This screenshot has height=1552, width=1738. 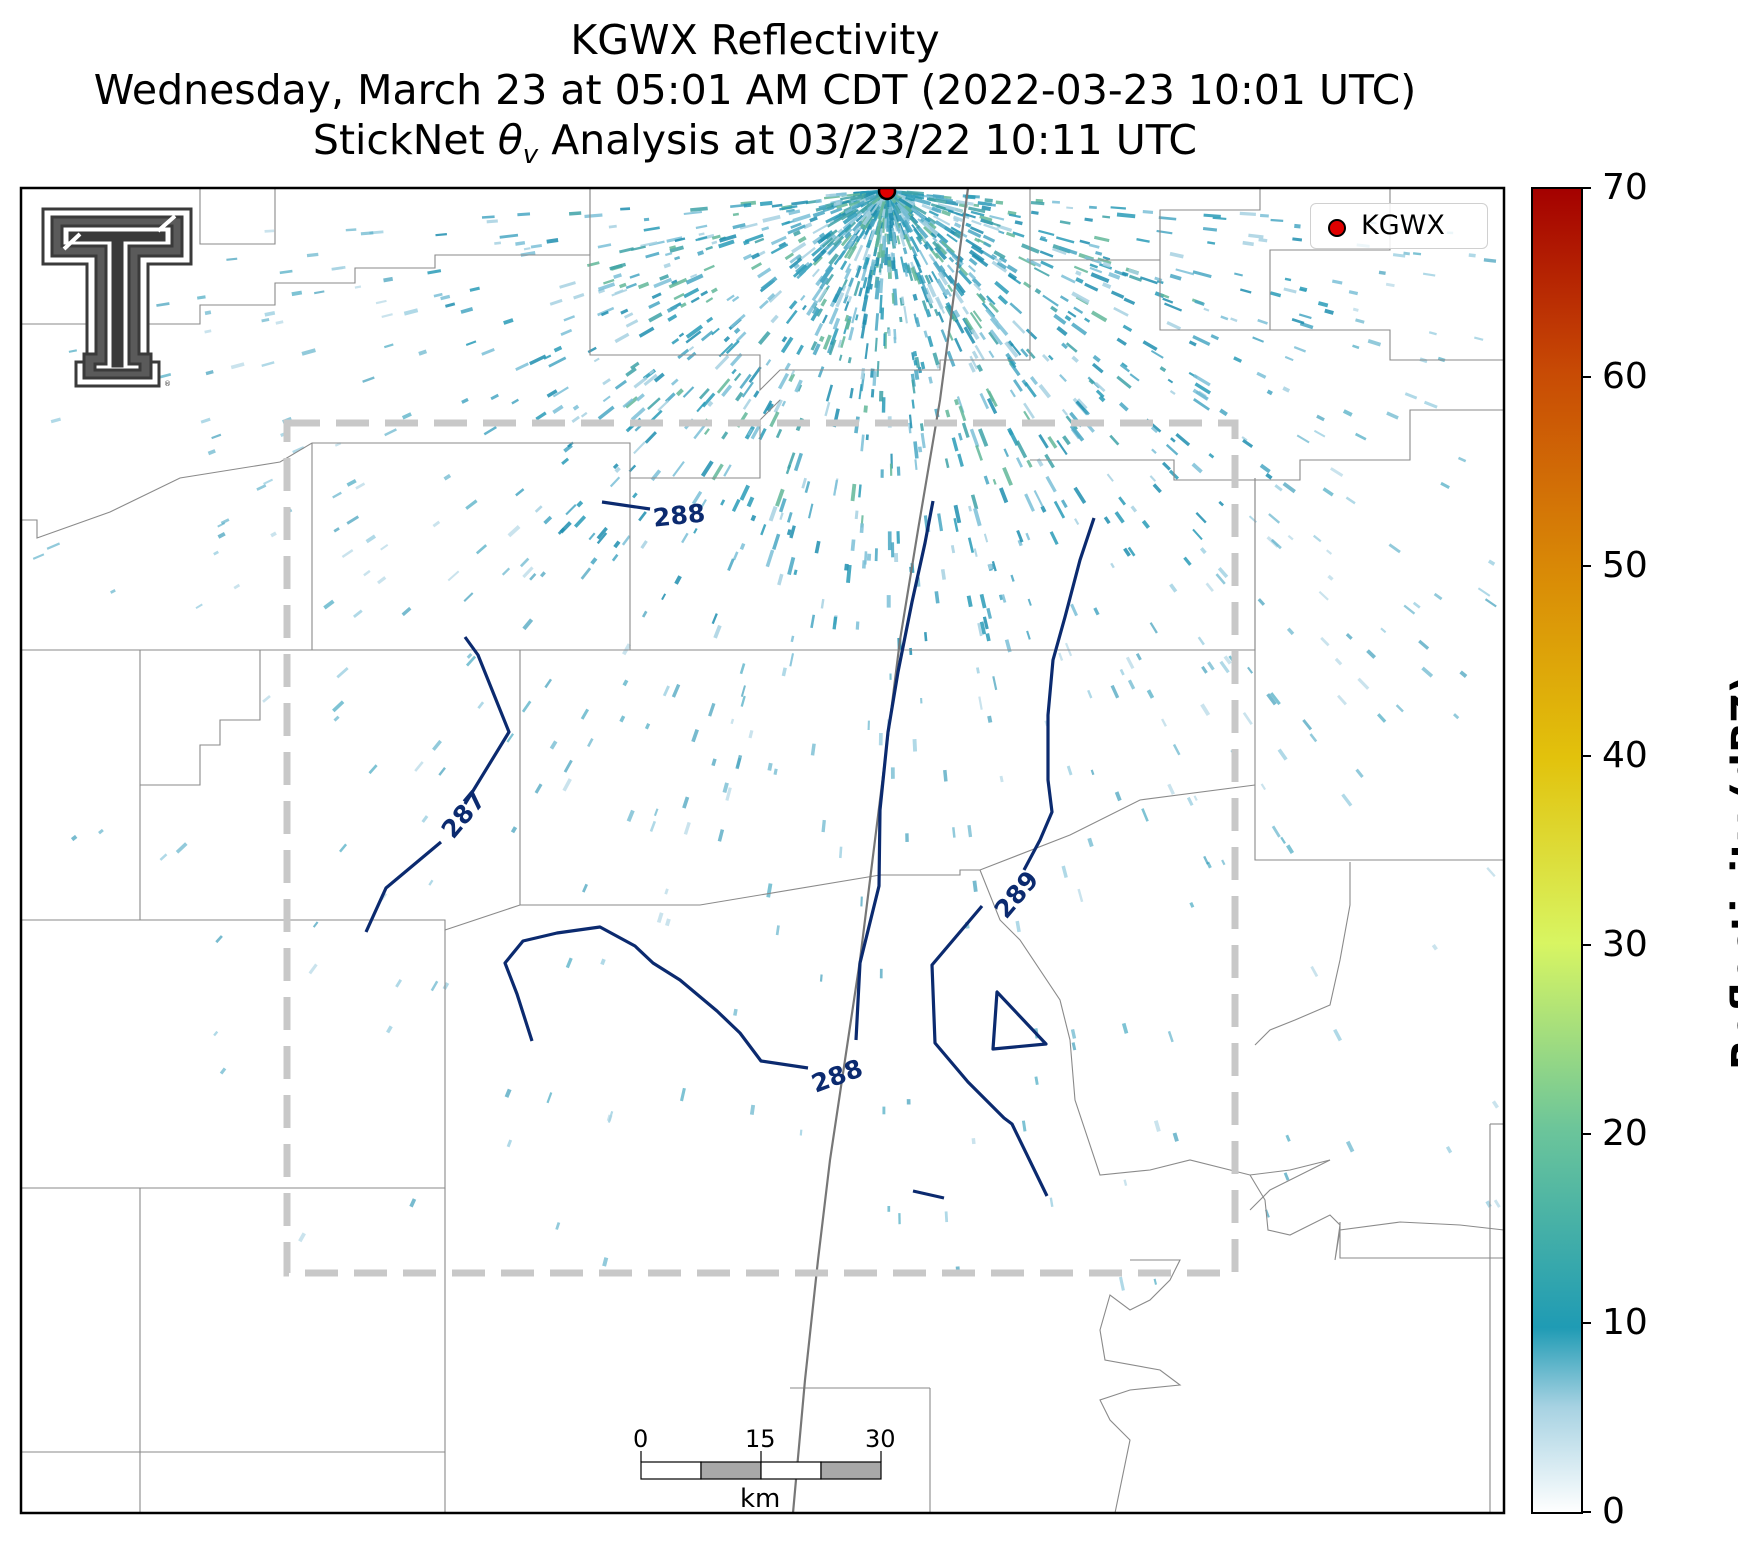 I want to click on colorbar-tick-20: 20, so click(x=1625, y=1133).